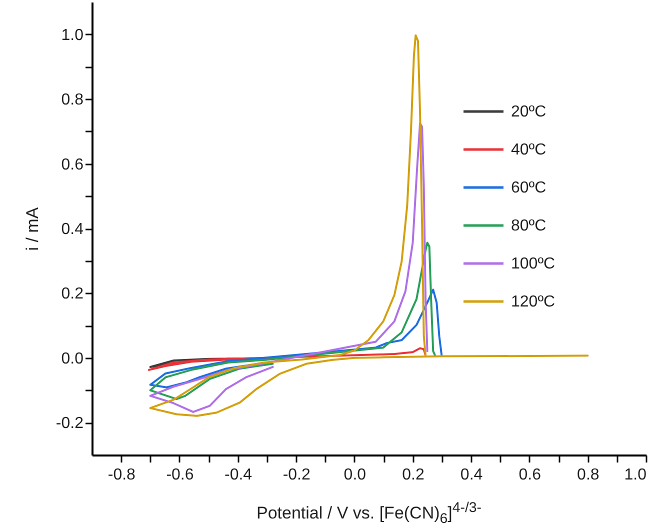 The image size is (664, 531). Describe the element at coordinates (413, 475) in the screenshot. I see `x-tick-label: 0.2` at that location.